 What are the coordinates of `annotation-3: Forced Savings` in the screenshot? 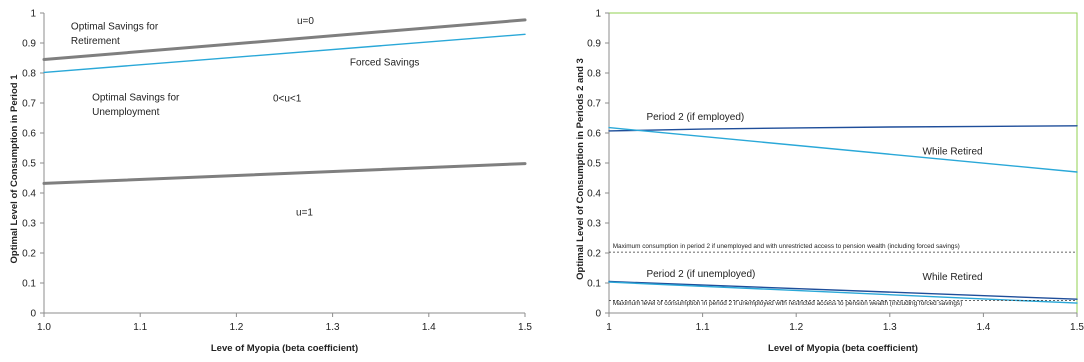 It's located at (384, 63).